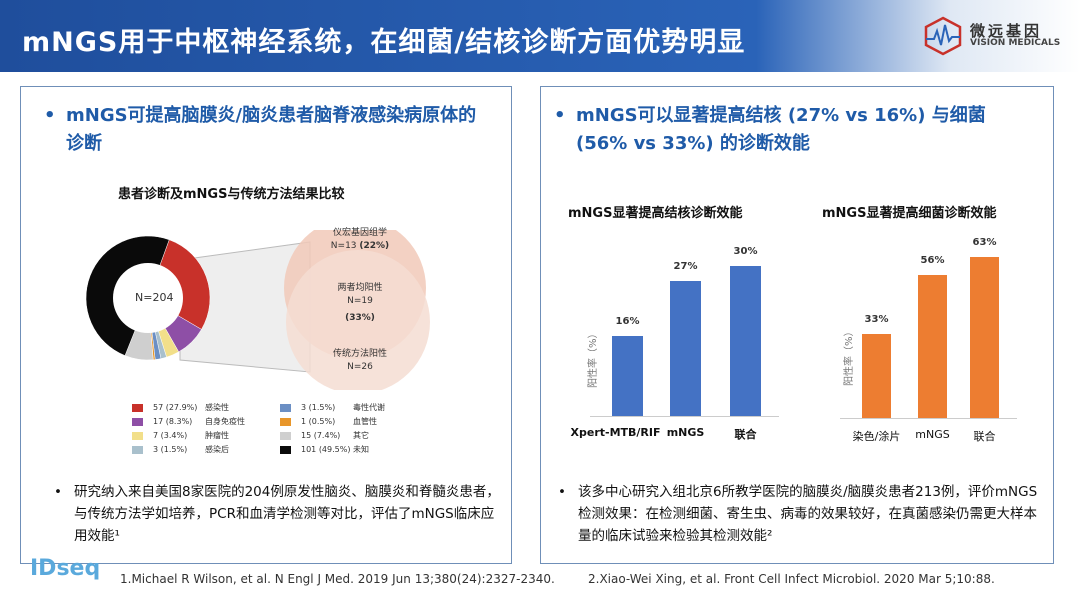 The image size is (1080, 608). Describe the element at coordinates (321, 435) in the screenshot. I see `legend-value: 15 (7.4%)` at that location.